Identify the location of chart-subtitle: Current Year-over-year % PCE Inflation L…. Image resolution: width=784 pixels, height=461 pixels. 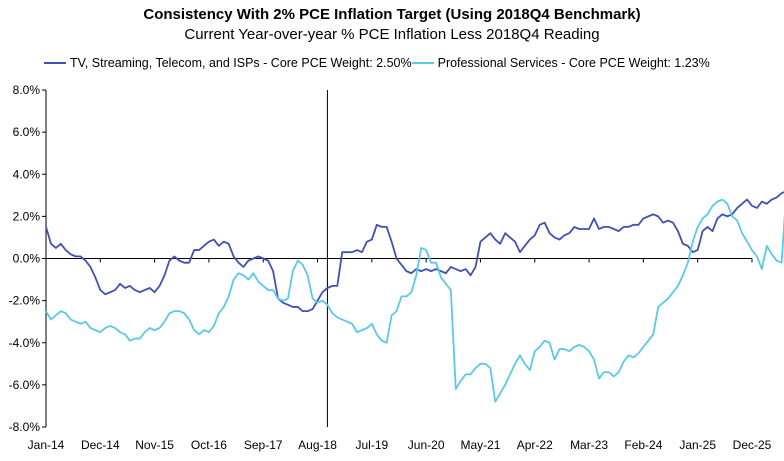
(392, 34).